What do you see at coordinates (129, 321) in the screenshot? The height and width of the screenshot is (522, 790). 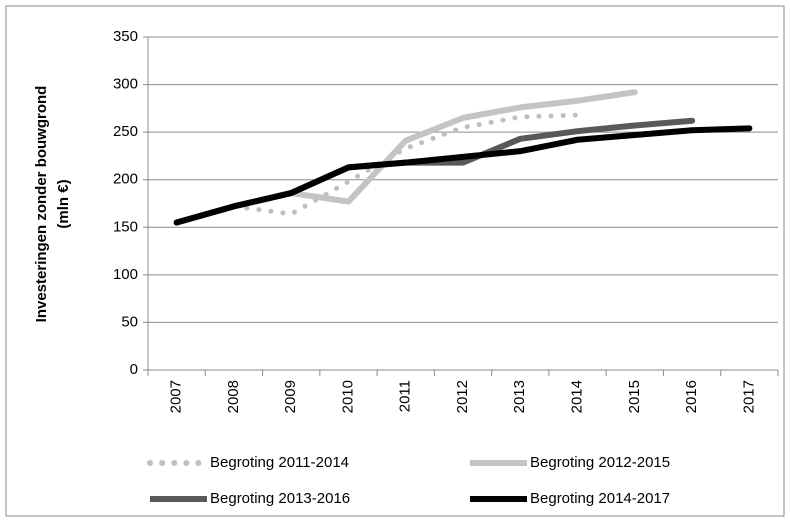 I see `y-tick-label: 50` at bounding box center [129, 321].